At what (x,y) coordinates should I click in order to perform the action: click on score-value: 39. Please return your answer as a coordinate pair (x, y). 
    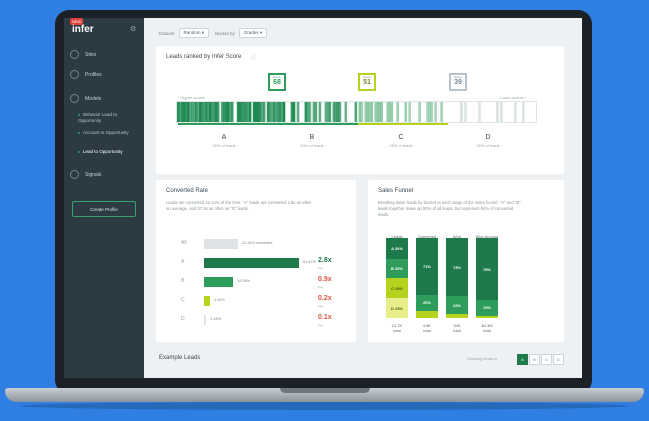
    Looking at the image, I should click on (458, 82).